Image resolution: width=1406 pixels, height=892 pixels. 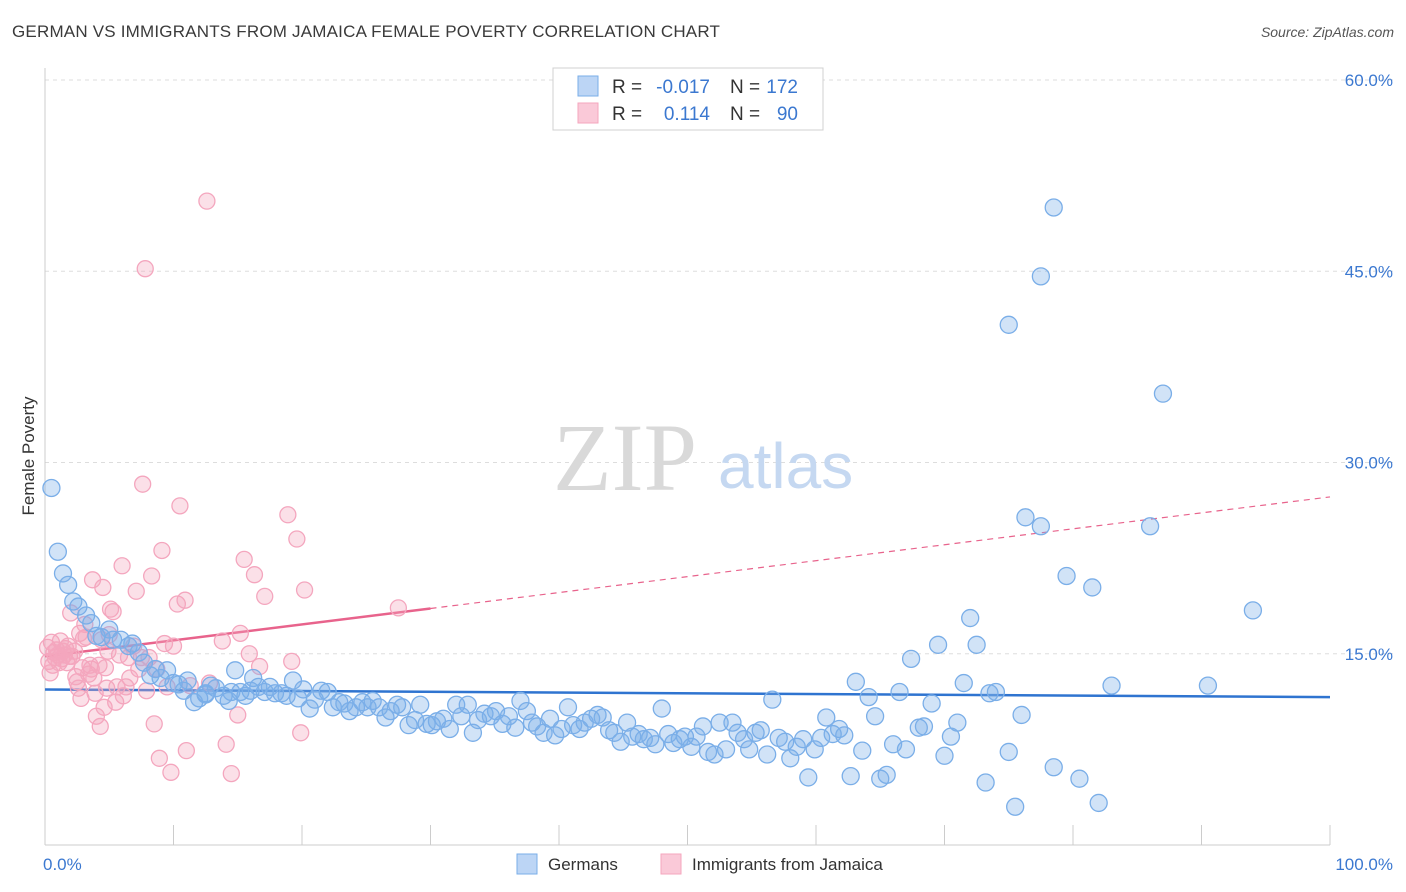 What do you see at coordinates (62, 864) in the screenshot?
I see `x-tick-label-min: 0.0%` at bounding box center [62, 864].